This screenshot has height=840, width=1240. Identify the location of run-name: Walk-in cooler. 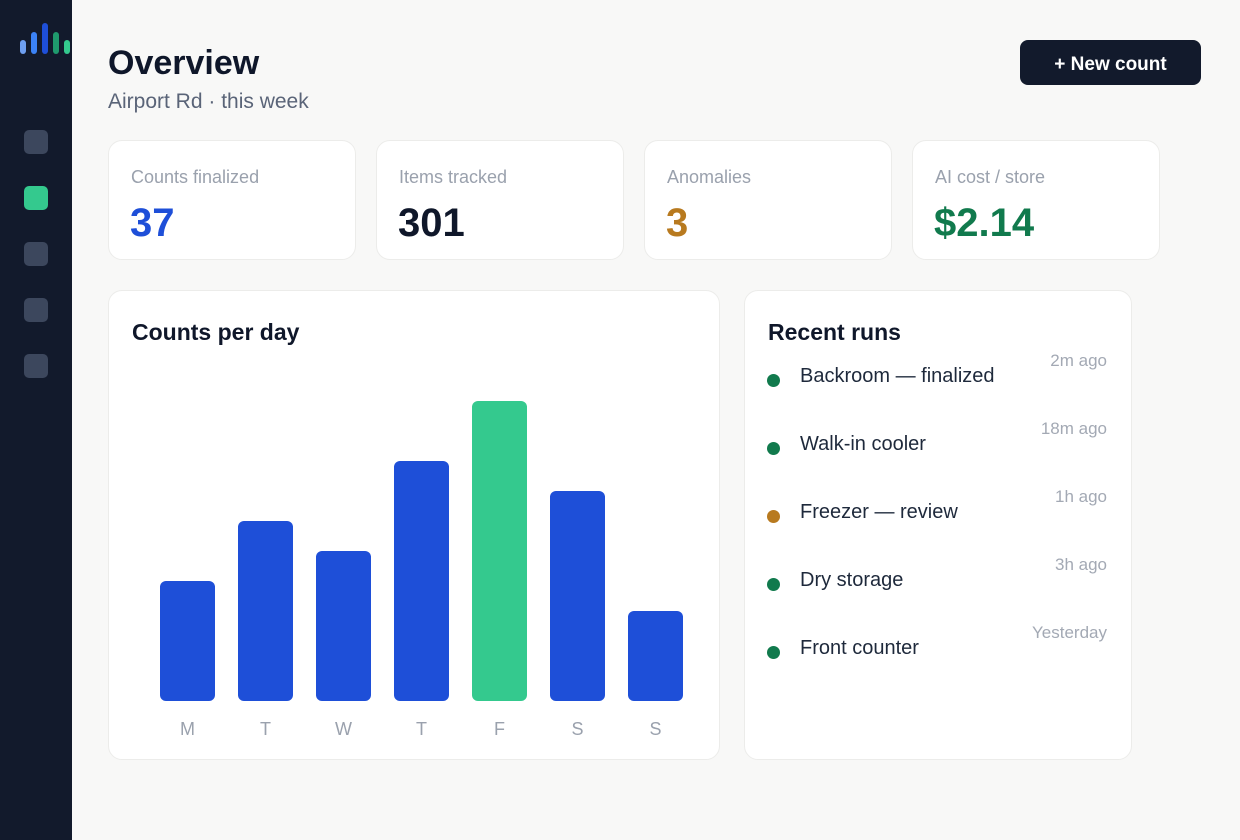
(863, 444).